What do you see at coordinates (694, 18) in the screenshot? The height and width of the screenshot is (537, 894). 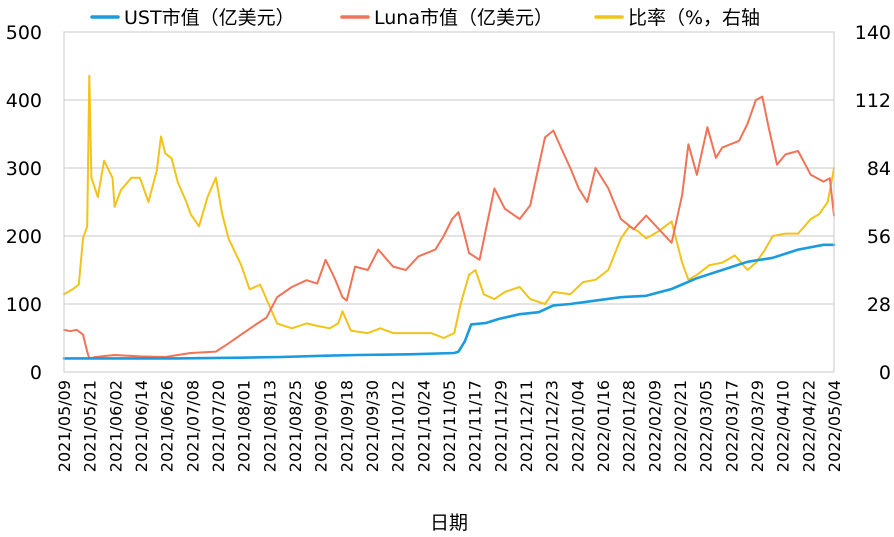 I see `legend-label: 比率（%，右轴` at bounding box center [694, 18].